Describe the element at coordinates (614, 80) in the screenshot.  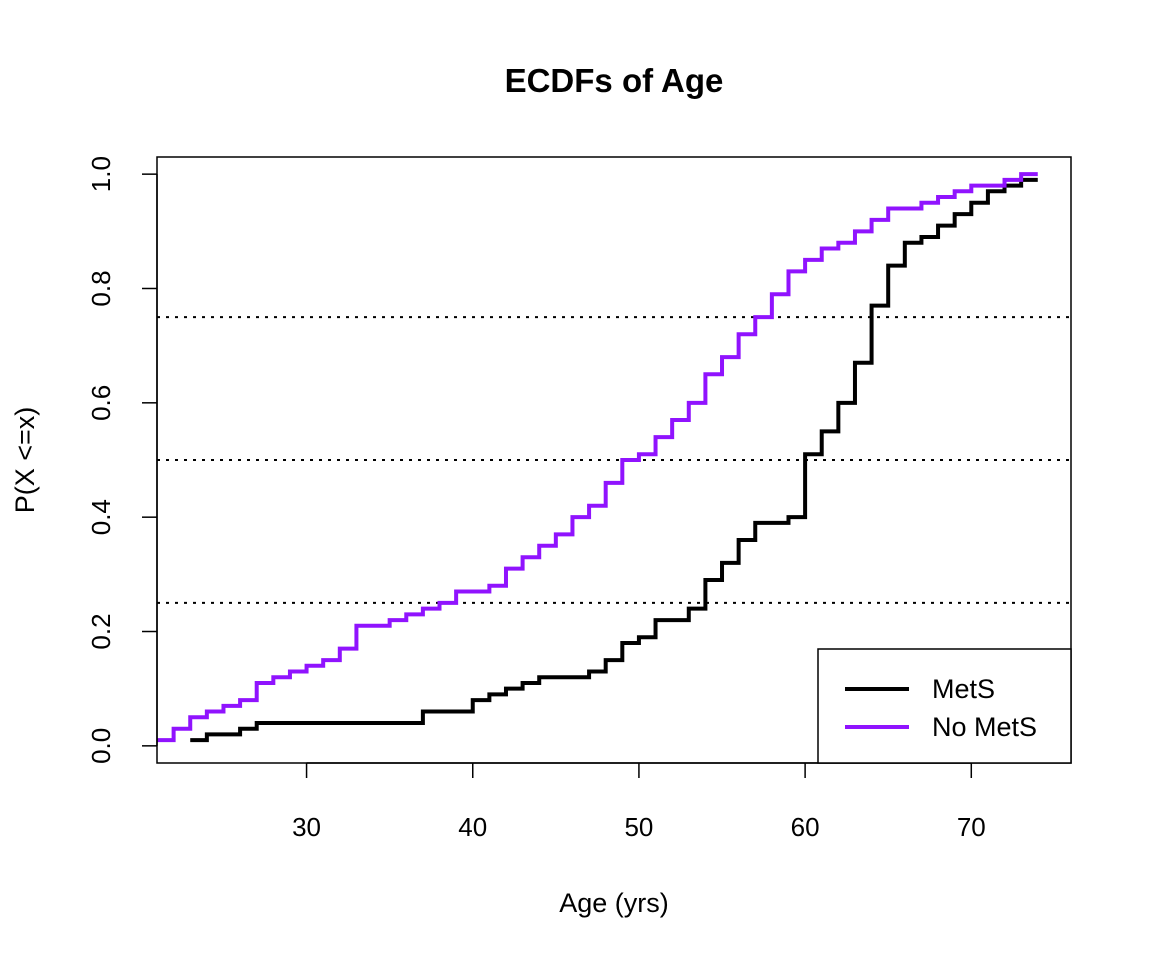
I see `chart-title: ECDFs of Age` at that location.